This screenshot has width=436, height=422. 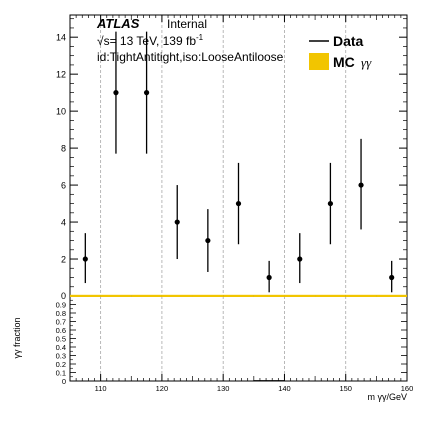 What do you see at coordinates (17, 337) in the screenshot?
I see `ratio-y-axis-title: γγ fraction` at bounding box center [17, 337].